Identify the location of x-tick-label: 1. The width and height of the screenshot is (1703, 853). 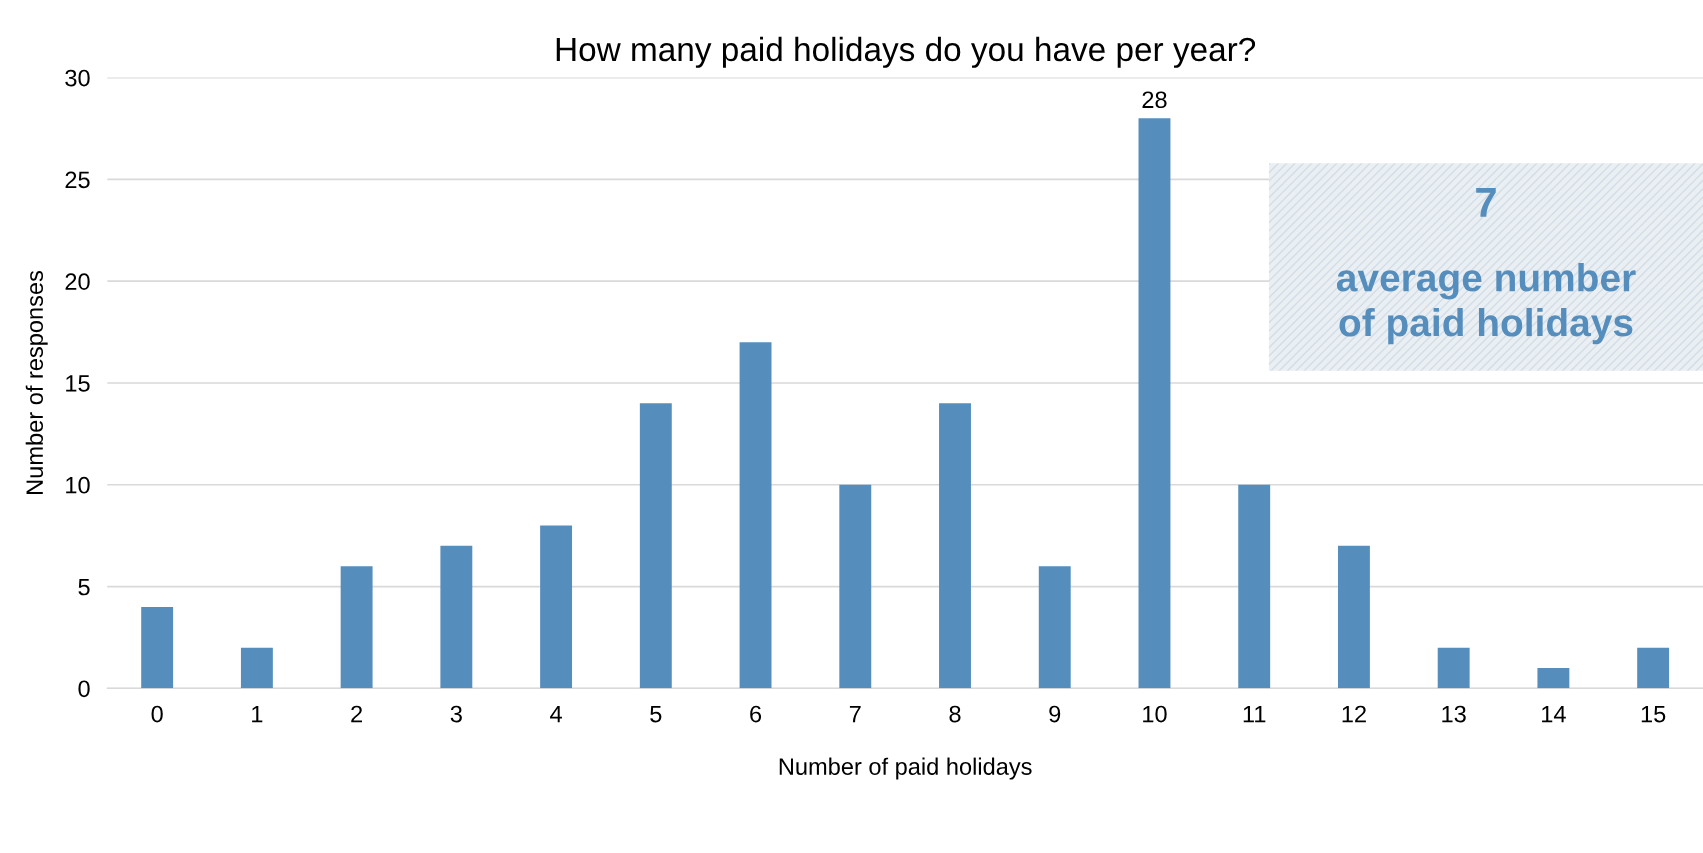
(257, 714).